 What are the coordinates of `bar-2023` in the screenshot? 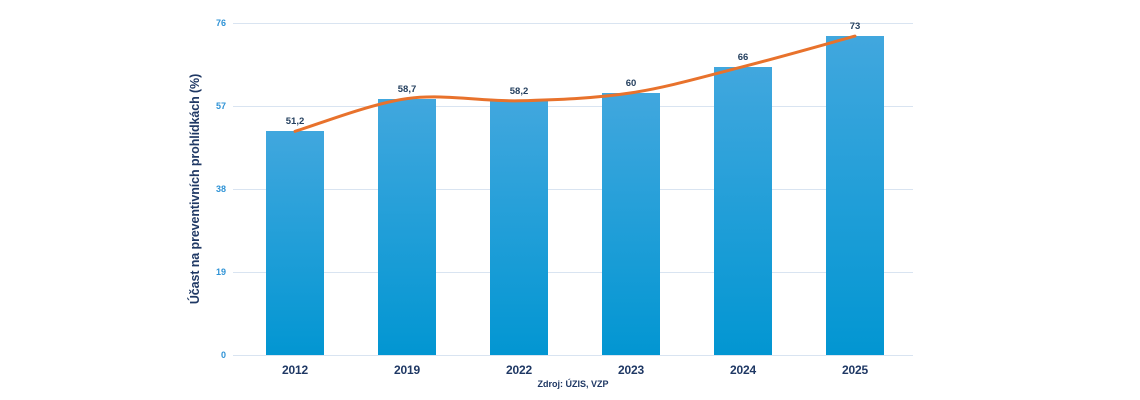 It's located at (631, 223).